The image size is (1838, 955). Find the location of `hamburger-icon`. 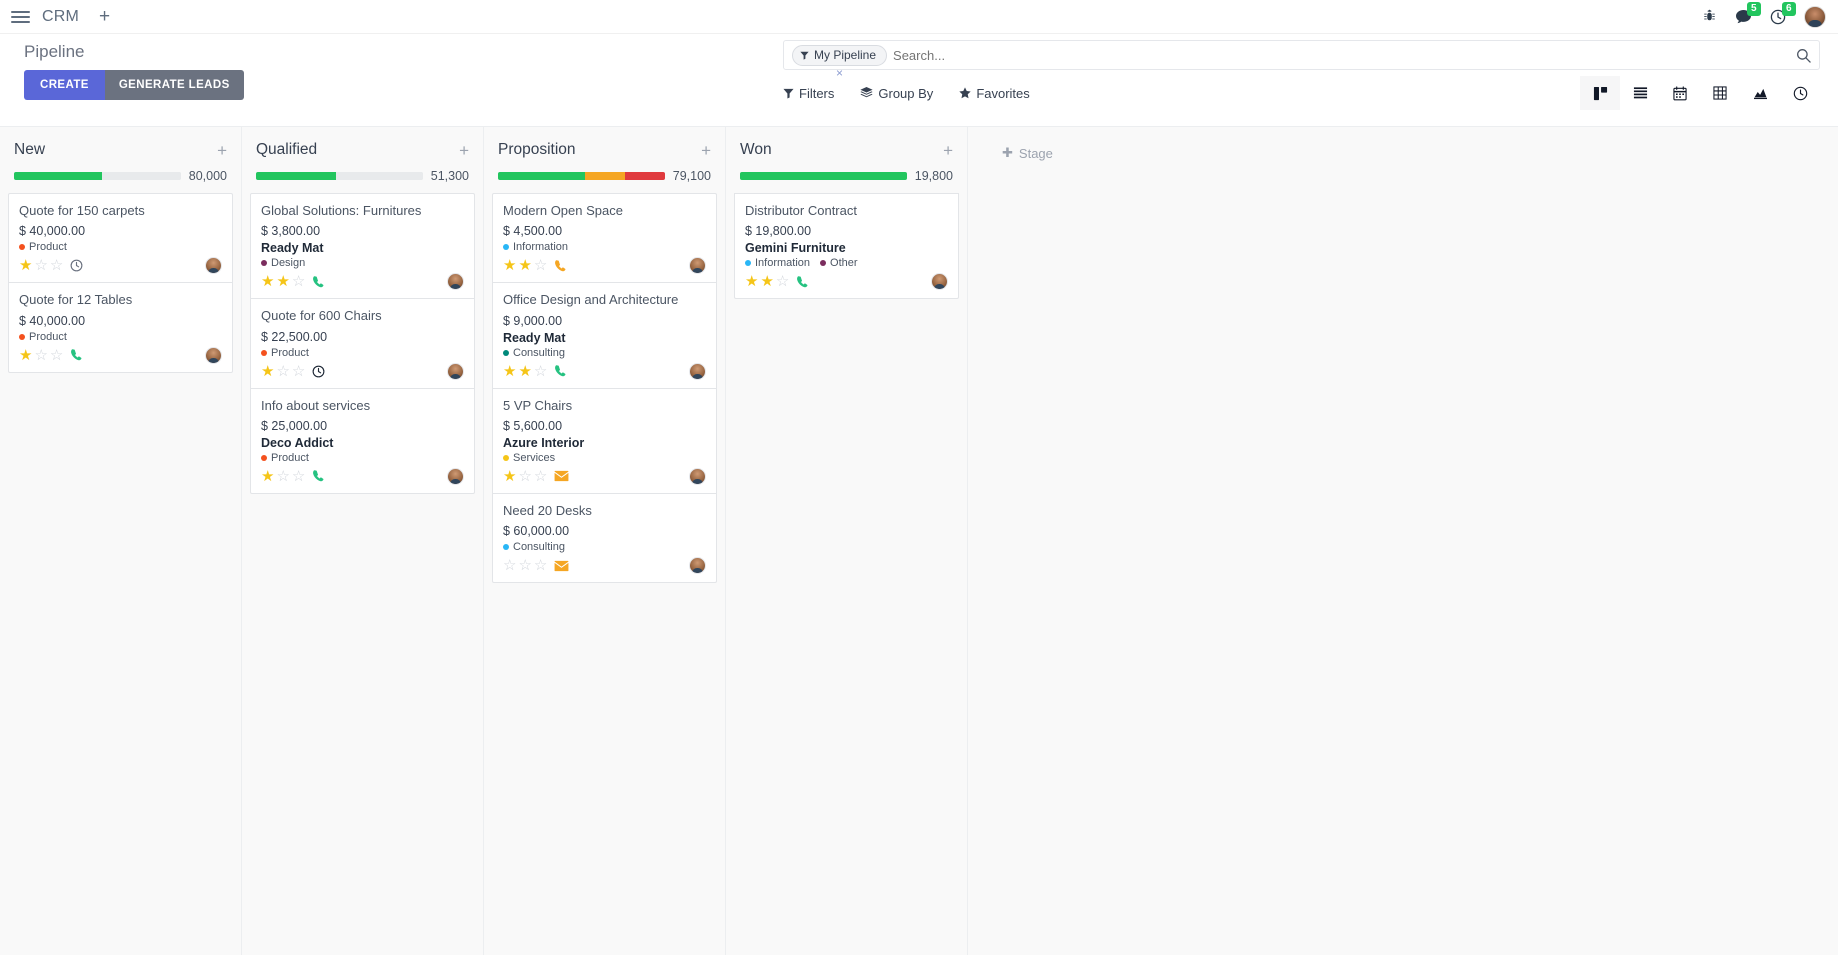

hamburger-icon is located at coordinates (19, 17).